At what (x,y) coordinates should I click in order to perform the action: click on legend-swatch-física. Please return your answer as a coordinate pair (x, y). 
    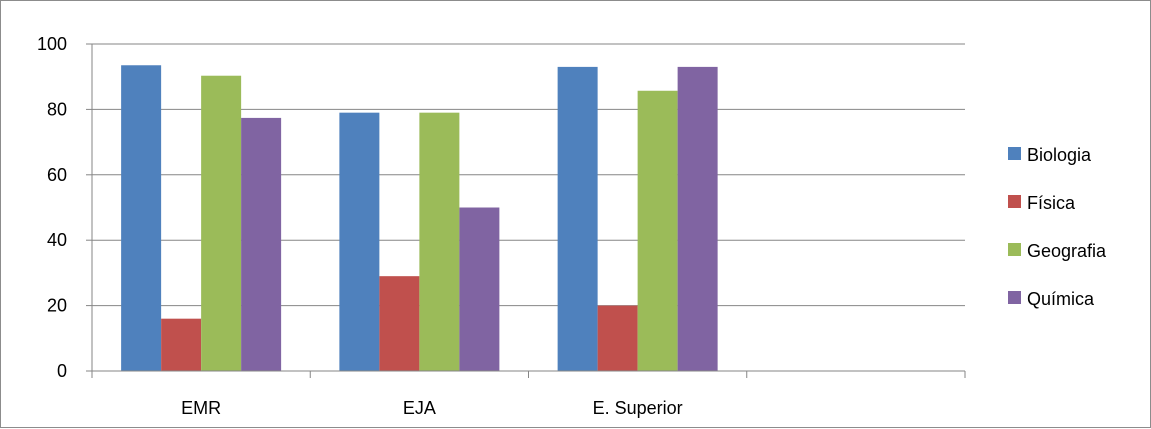
    Looking at the image, I should click on (1014, 201).